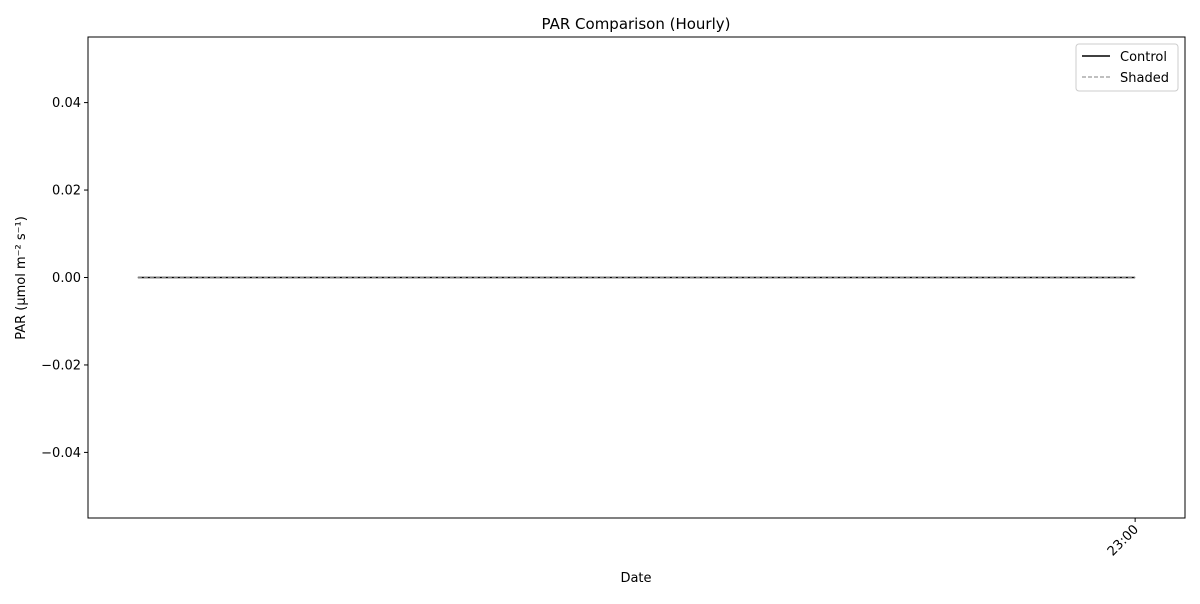  Describe the element at coordinates (66, 278) in the screenshot. I see `y-tick-label: 0.00` at that location.